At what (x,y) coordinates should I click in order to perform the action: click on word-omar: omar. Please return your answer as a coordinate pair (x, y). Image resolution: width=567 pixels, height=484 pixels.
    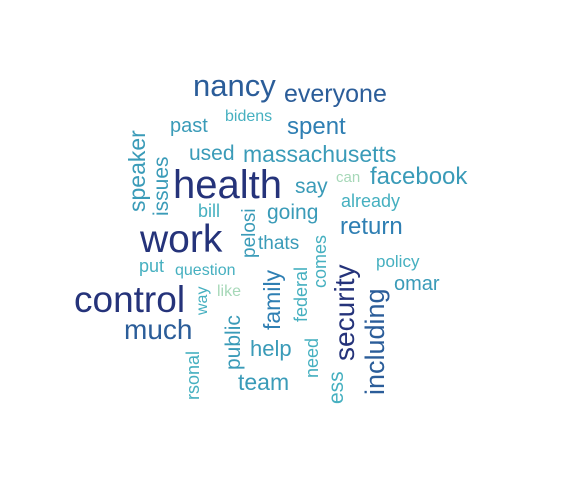
    Looking at the image, I should click on (417, 284).